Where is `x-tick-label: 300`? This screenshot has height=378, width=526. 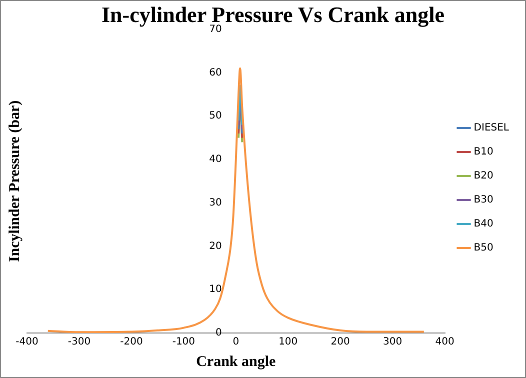 x-tick-label: 300 is located at coordinates (392, 342).